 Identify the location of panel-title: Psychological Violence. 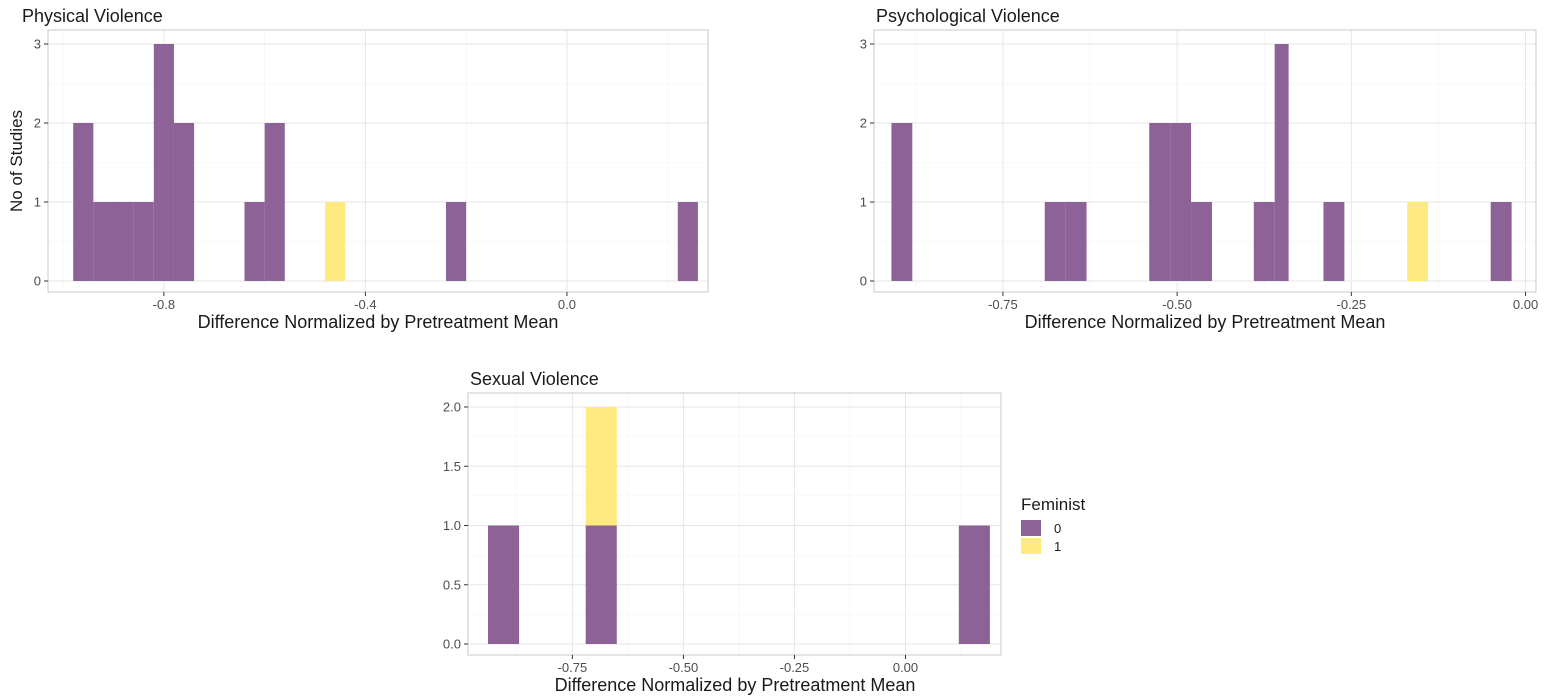
(968, 16).